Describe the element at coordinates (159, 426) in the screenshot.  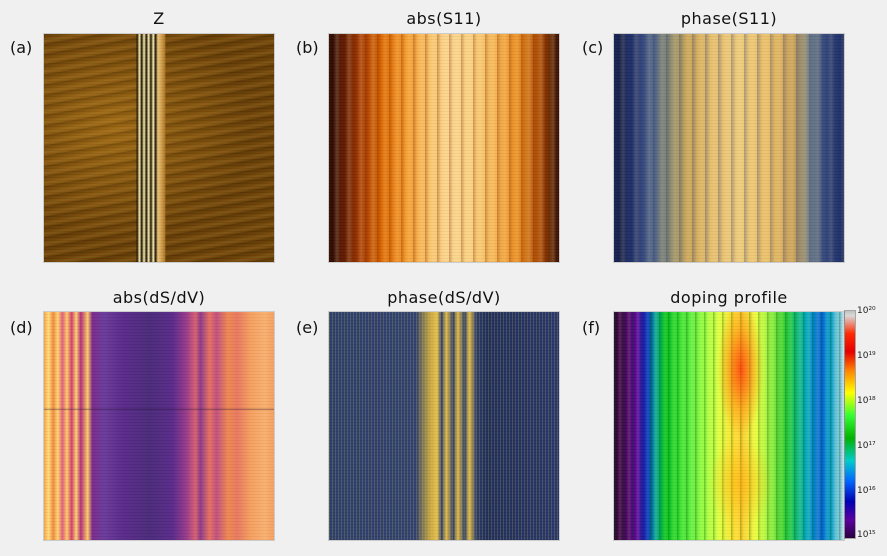
I see `panel-d-image` at that location.